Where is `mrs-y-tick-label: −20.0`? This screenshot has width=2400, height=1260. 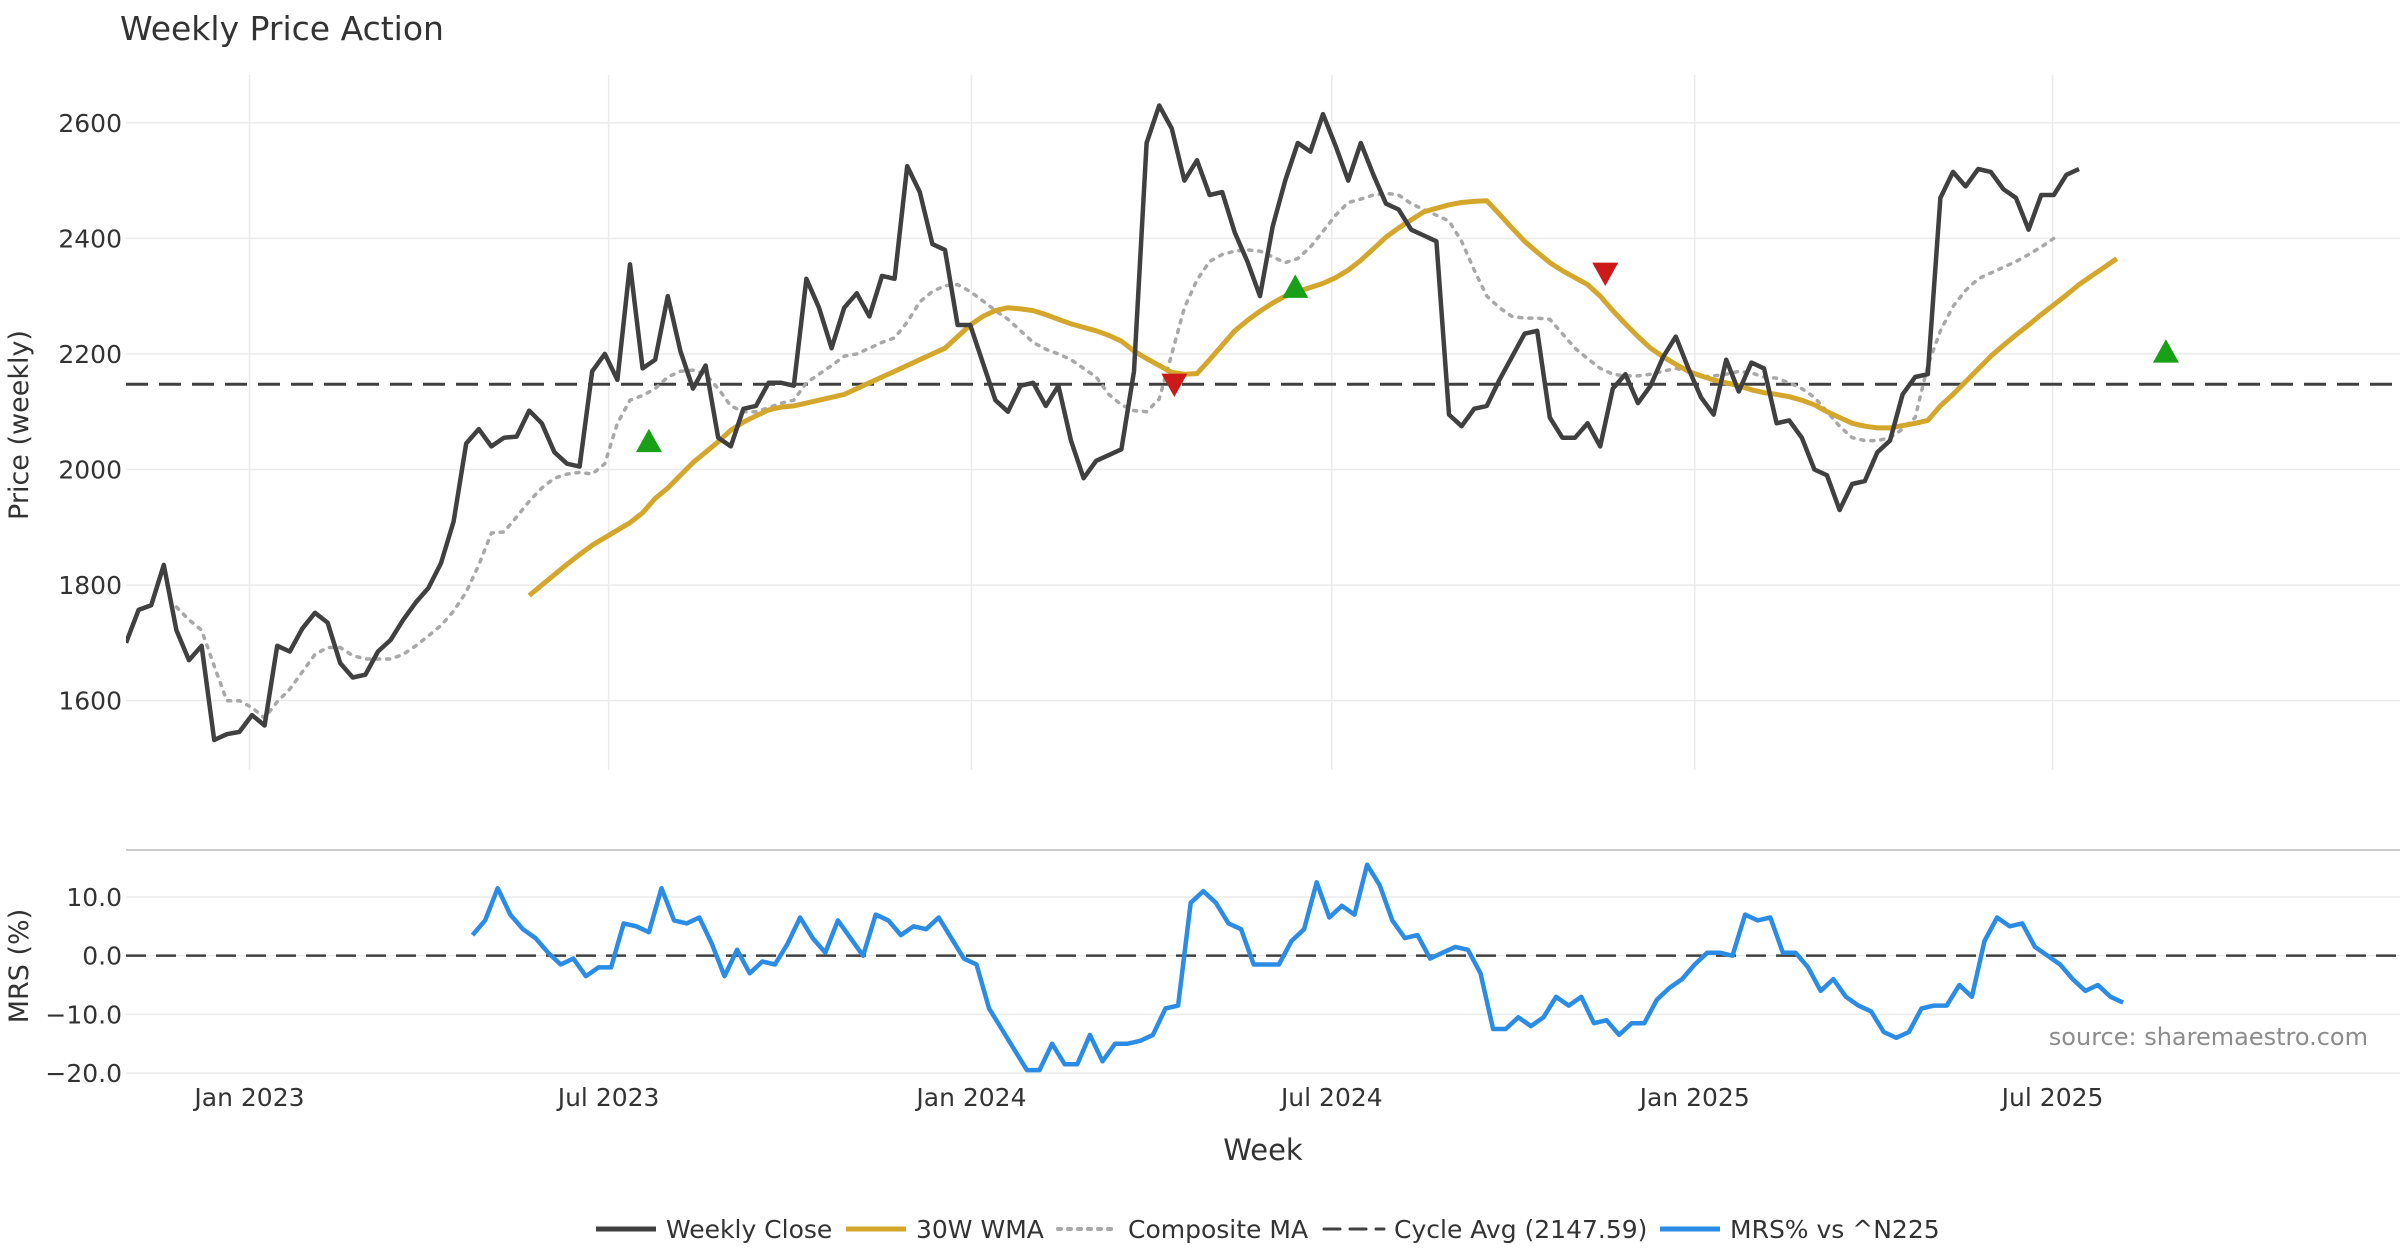 mrs-y-tick-label: −20.0 is located at coordinates (83, 1073).